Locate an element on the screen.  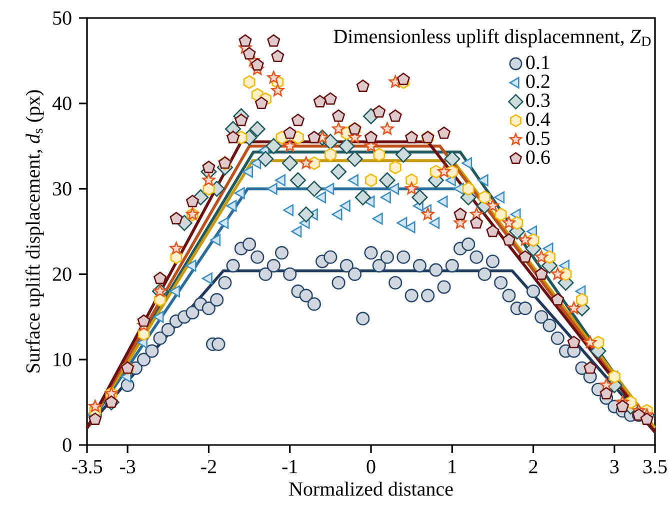
y-axis-title: Surface uplift displacement, d$_{s}$ (px) is located at coordinates (34, 231).